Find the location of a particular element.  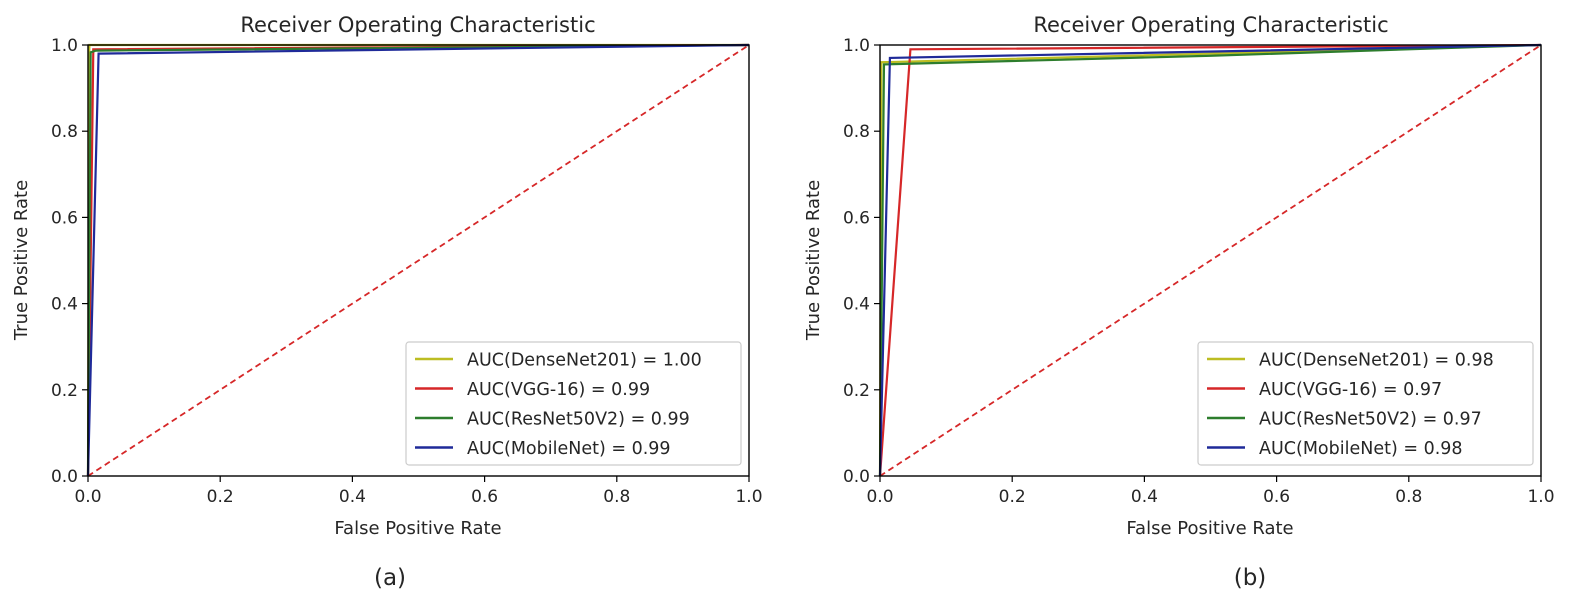

panel-caption: (b) is located at coordinates (1250, 578).